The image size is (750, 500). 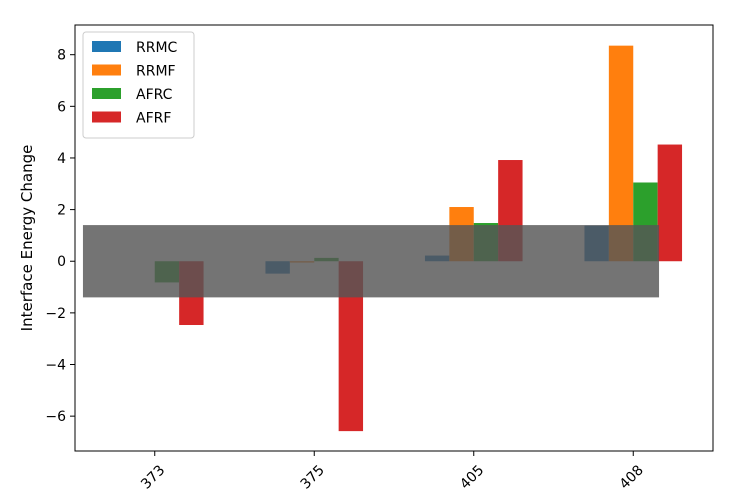 I want to click on y-tick-label: 4, so click(x=61, y=159).